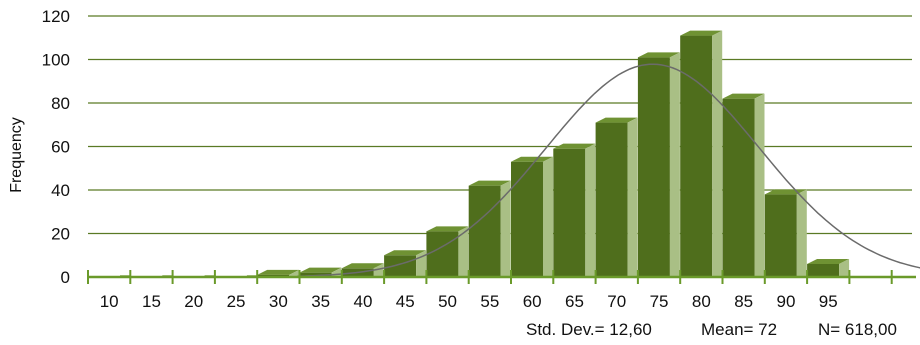 This screenshot has width=920, height=345. I want to click on x-tick-label: 40, so click(362, 301).